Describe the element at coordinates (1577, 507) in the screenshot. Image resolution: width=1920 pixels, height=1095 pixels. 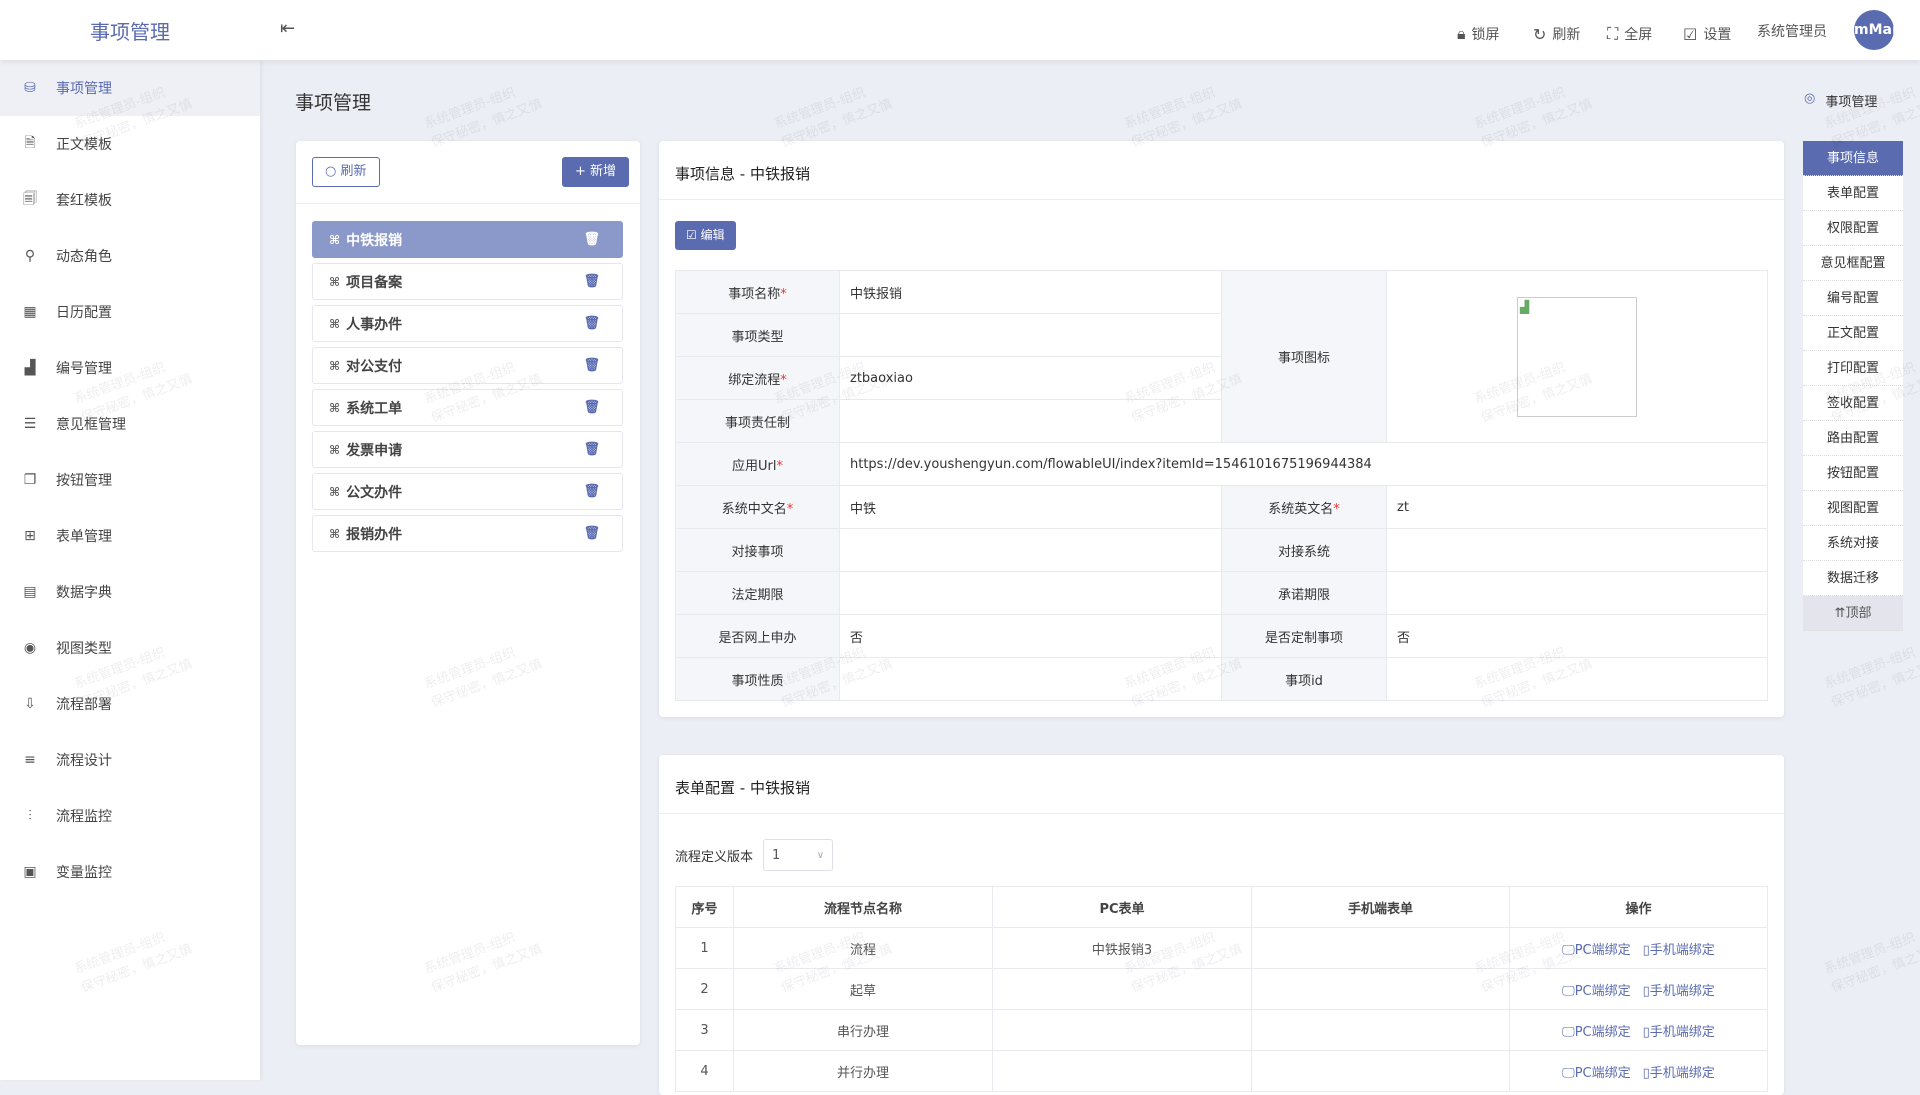
I see `value-en: zt` at that location.